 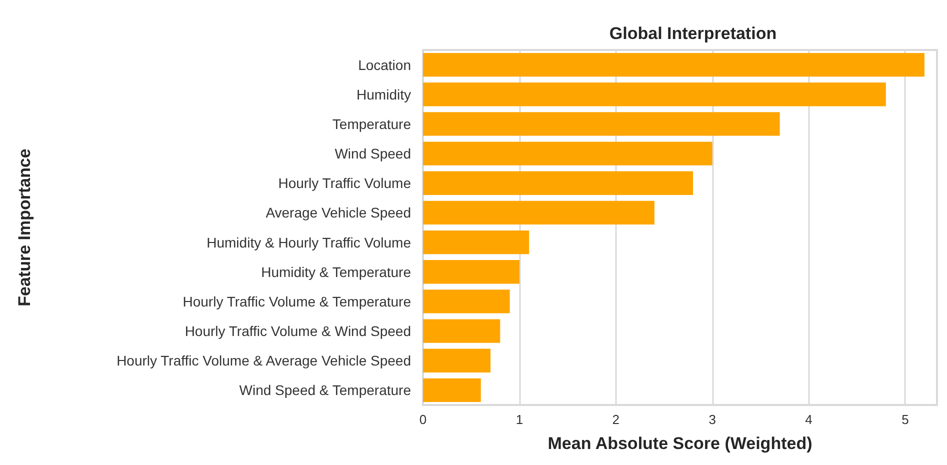 What do you see at coordinates (263, 360) in the screenshot?
I see `y-tick-label: Hourly Traffic Volume & Average Vehicle Speed` at bounding box center [263, 360].